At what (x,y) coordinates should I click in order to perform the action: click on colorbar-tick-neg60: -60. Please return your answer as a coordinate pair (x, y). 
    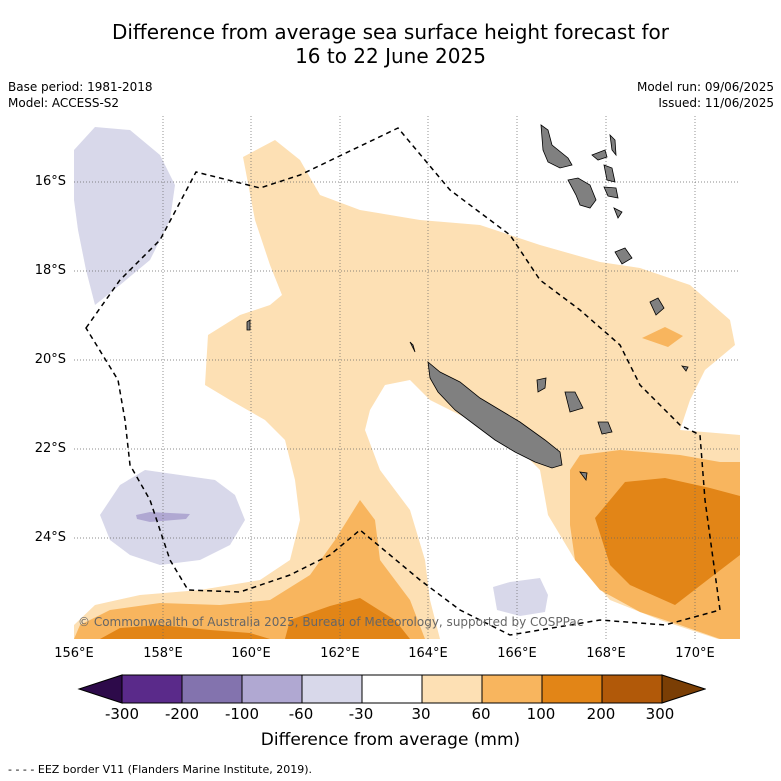
    Looking at the image, I should click on (301, 714).